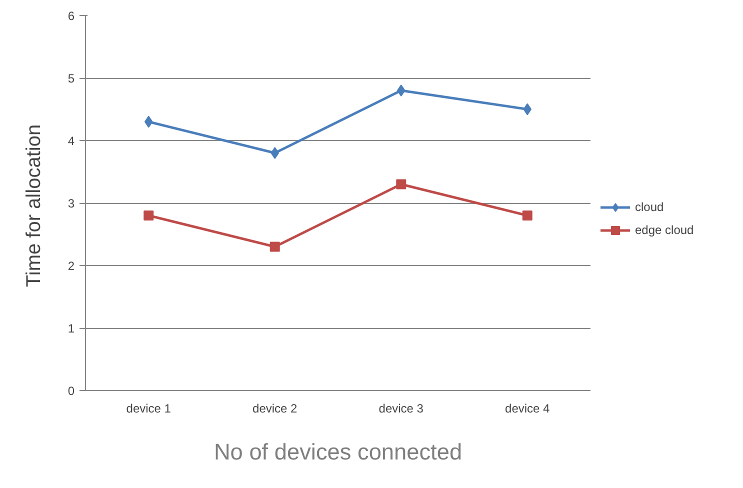  What do you see at coordinates (71, 266) in the screenshot?
I see `y-tick-label: 2` at bounding box center [71, 266].